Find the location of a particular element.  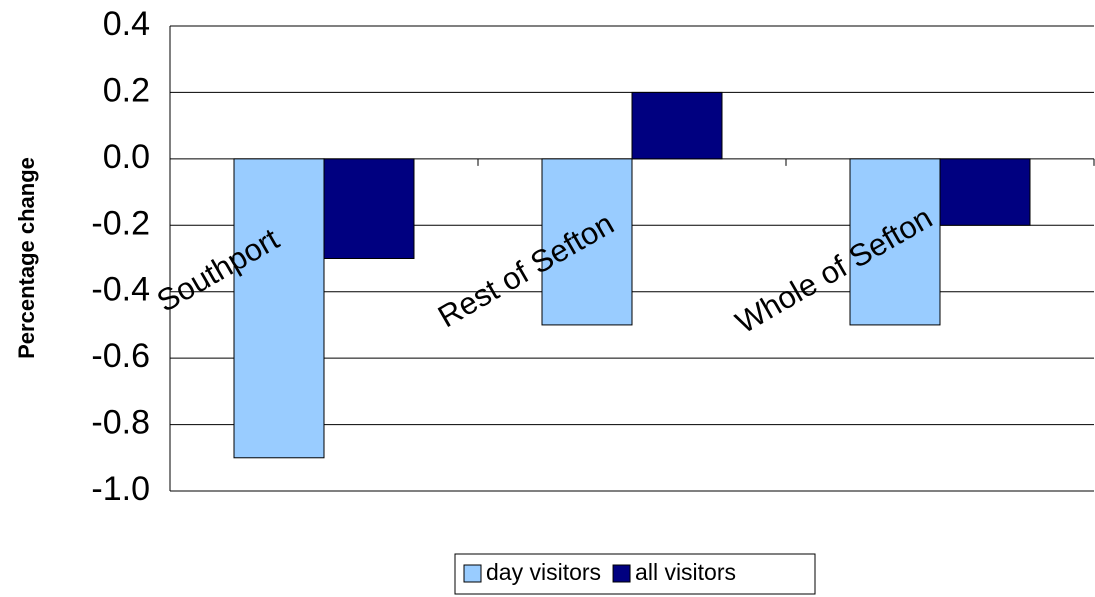

legend-label: all visitors is located at coordinates (685, 572).